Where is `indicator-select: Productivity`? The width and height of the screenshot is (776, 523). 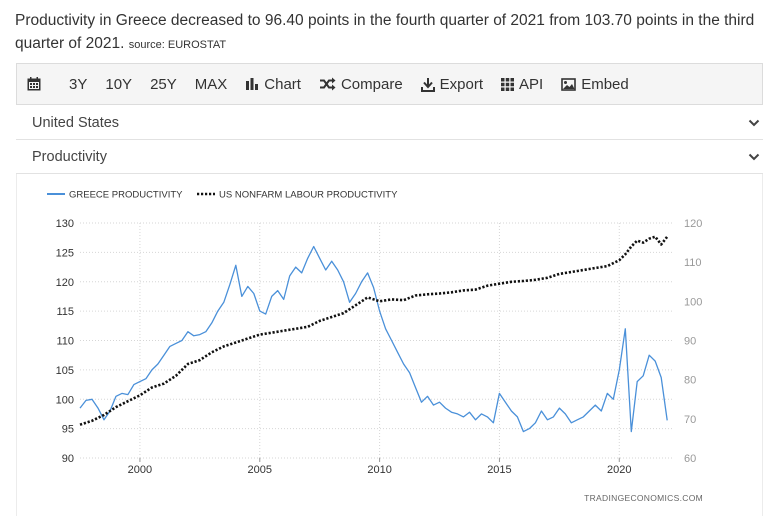 indicator-select: Productivity is located at coordinates (389, 157).